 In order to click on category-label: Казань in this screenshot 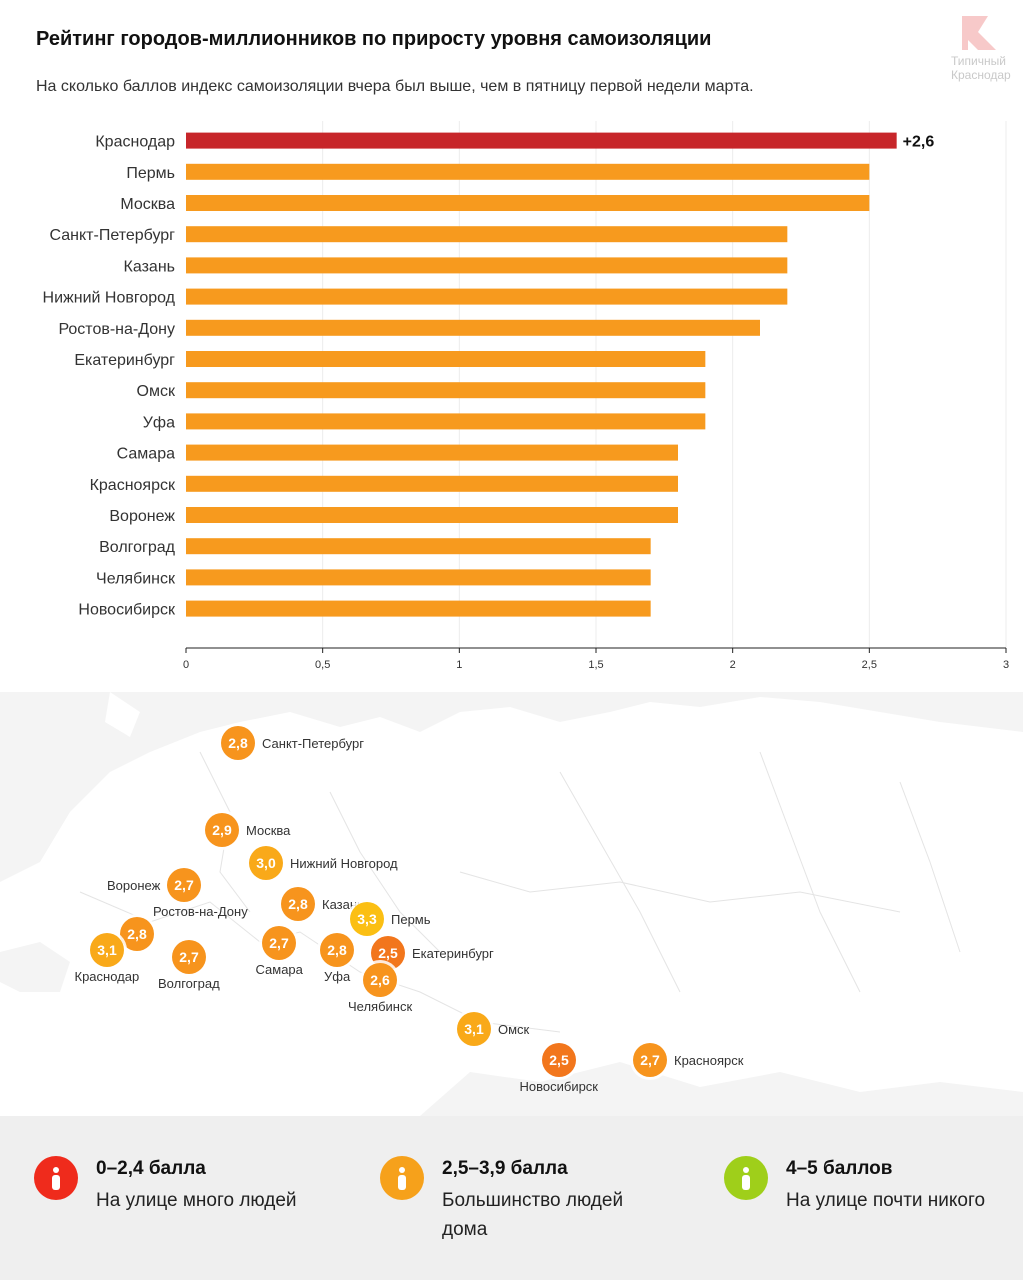, I will do `click(149, 266)`.